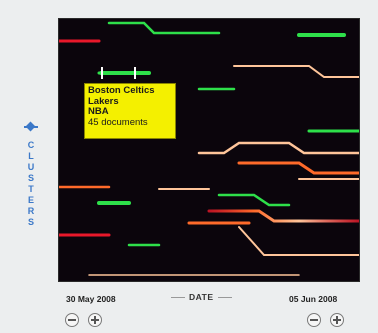  Describe the element at coordinates (118, 122) in the screenshot. I see `tooltip-document-count: 45 documents` at that location.